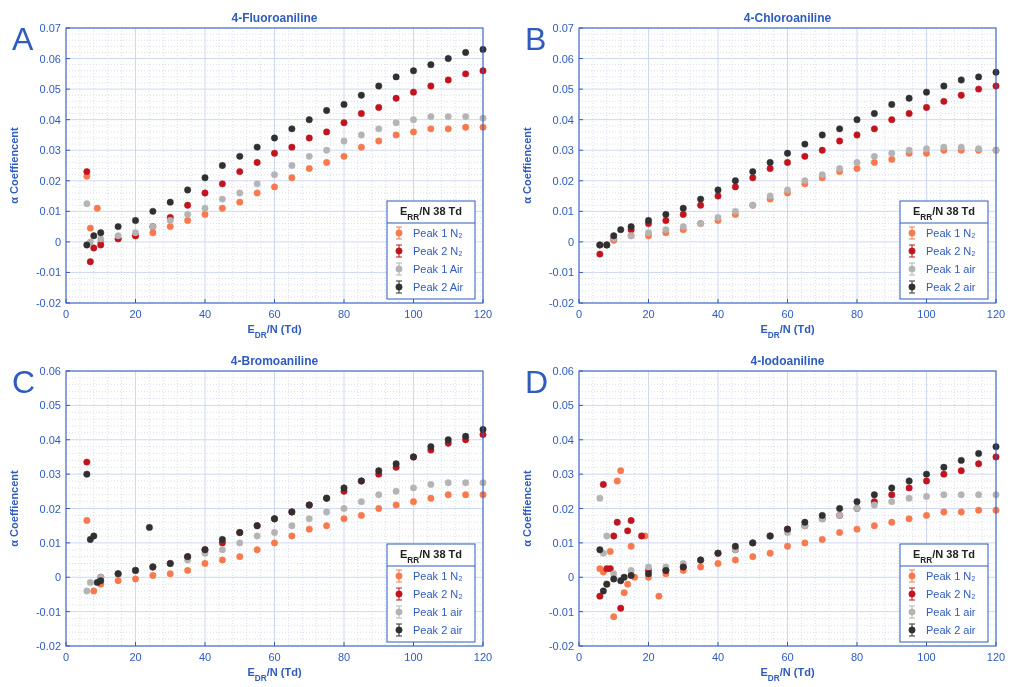  What do you see at coordinates (24, 382) in the screenshot?
I see `text: C` at bounding box center [24, 382].